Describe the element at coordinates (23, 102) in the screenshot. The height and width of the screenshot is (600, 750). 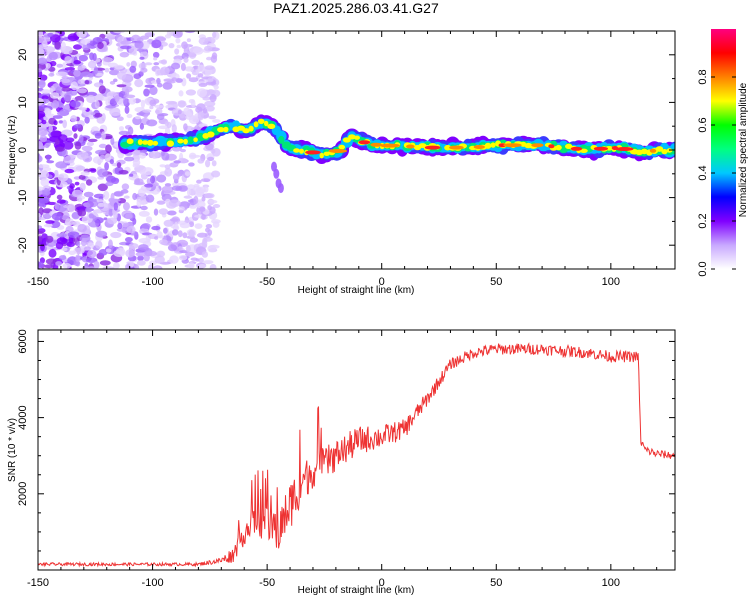
I see `y-tick-label: 10` at that location.